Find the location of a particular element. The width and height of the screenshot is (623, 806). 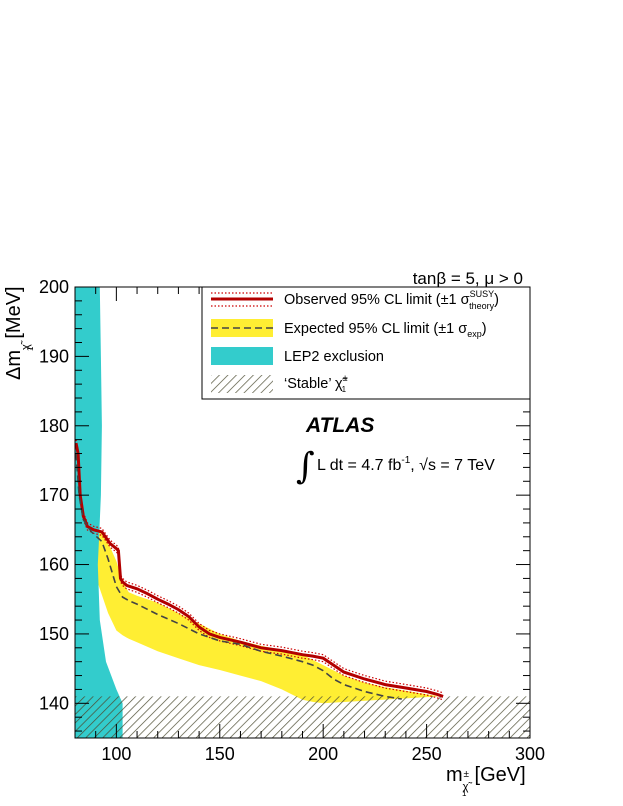

lep2-exclusion-region is located at coordinates (99, 512).